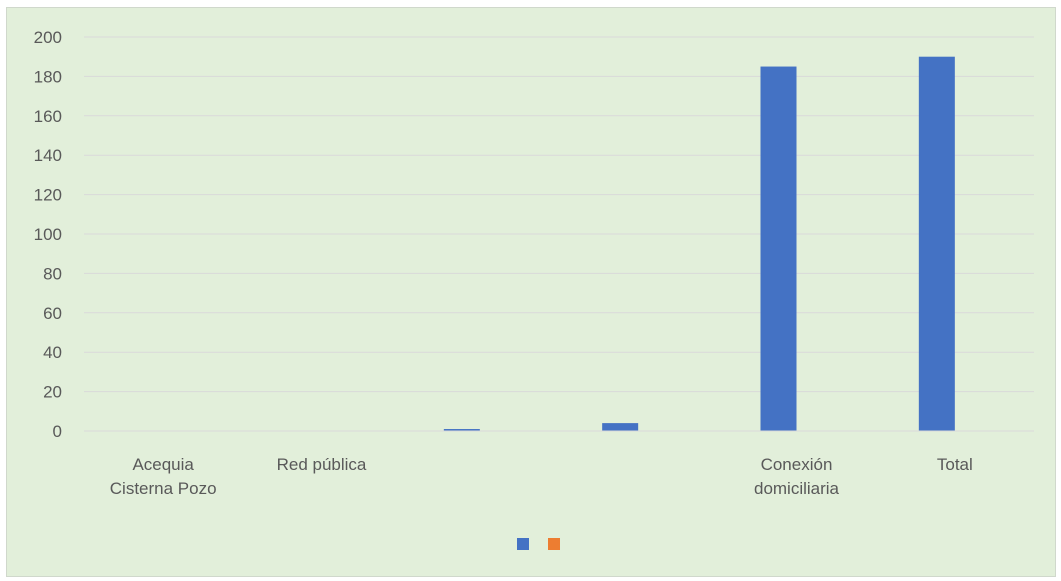 This screenshot has height=581, width=1061. I want to click on y-tick-label: 140, so click(48, 155).